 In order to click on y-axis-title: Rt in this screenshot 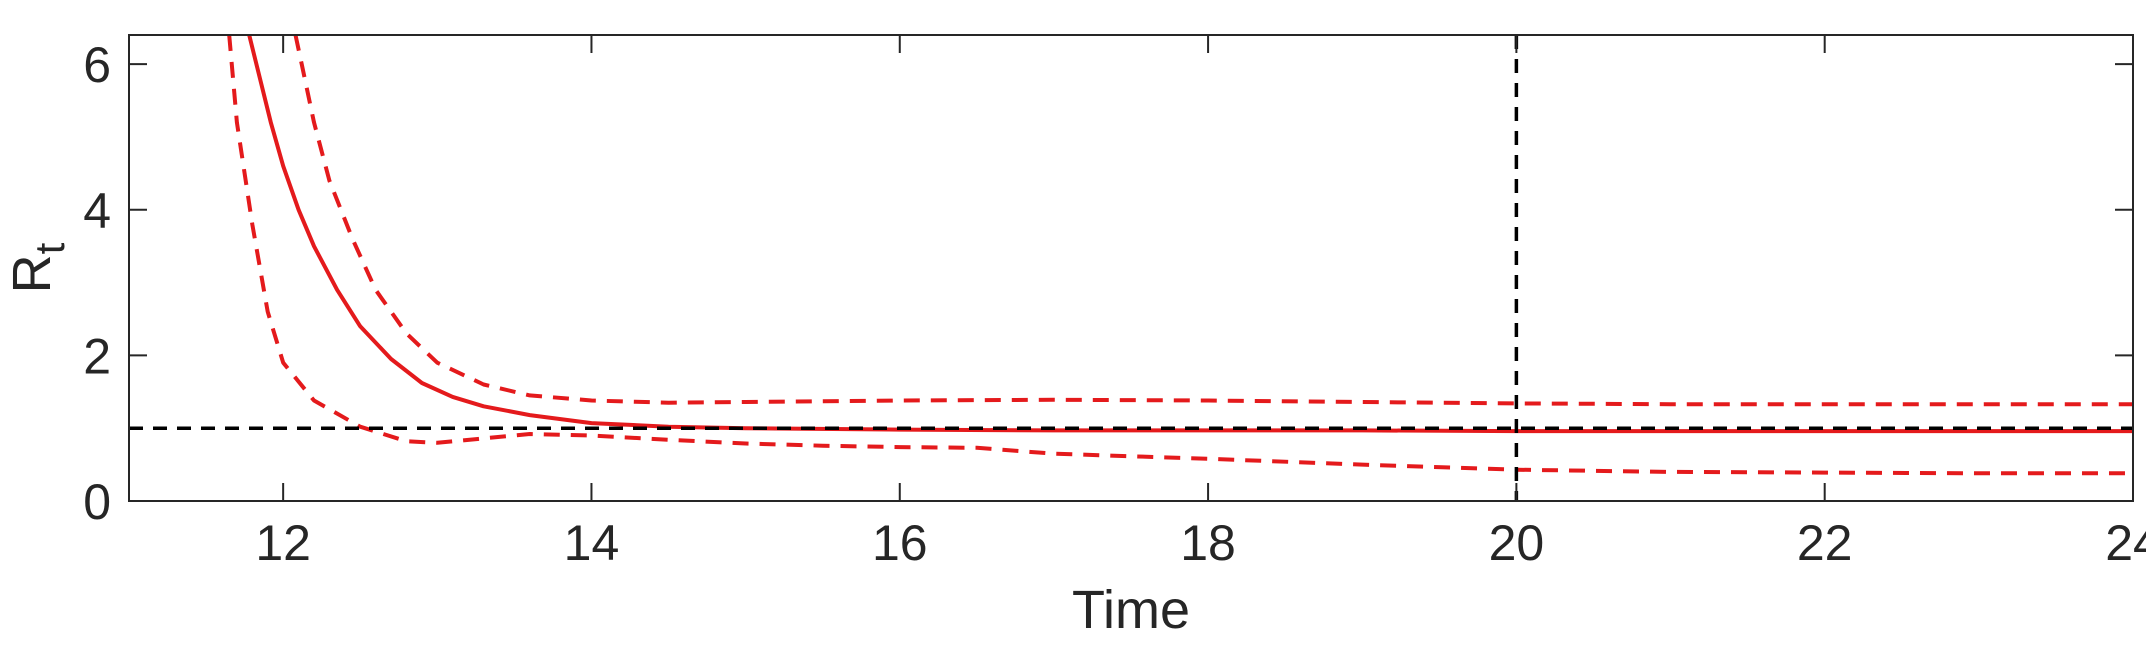, I will do `click(37, 267)`.